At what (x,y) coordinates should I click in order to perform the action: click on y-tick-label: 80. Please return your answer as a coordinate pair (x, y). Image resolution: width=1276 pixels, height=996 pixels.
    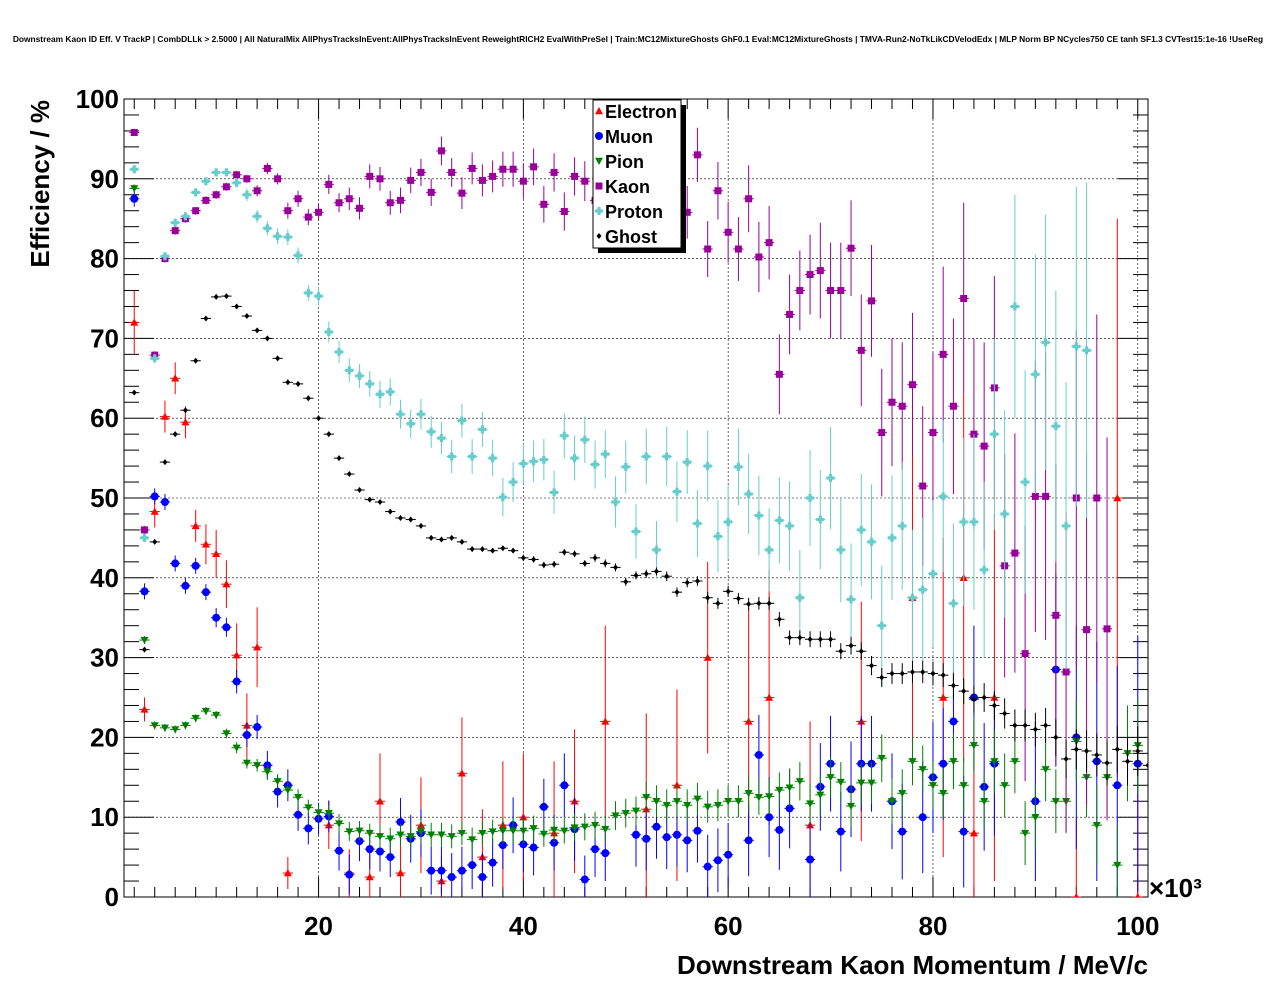
    Looking at the image, I should click on (104, 259).